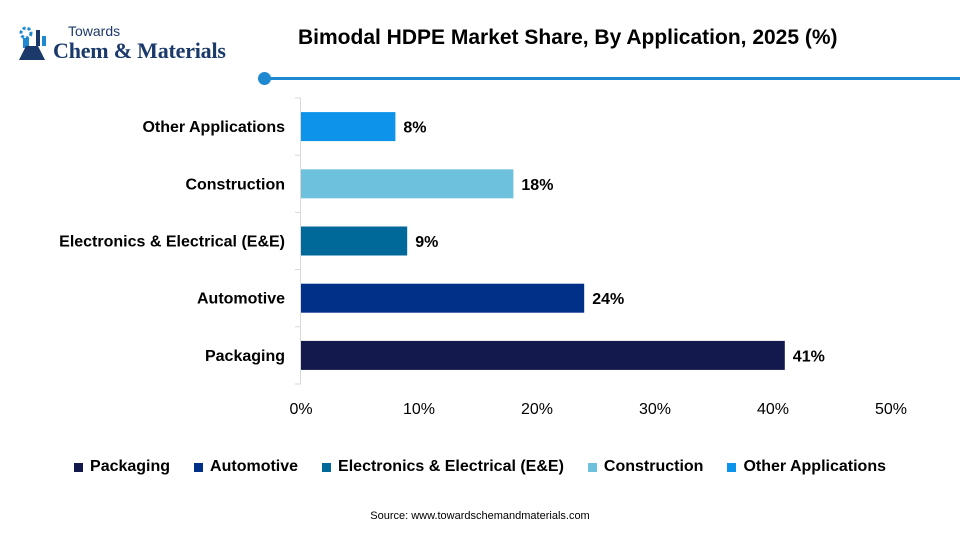  What do you see at coordinates (300, 409) in the screenshot?
I see `x-tick-label: 0%` at bounding box center [300, 409].